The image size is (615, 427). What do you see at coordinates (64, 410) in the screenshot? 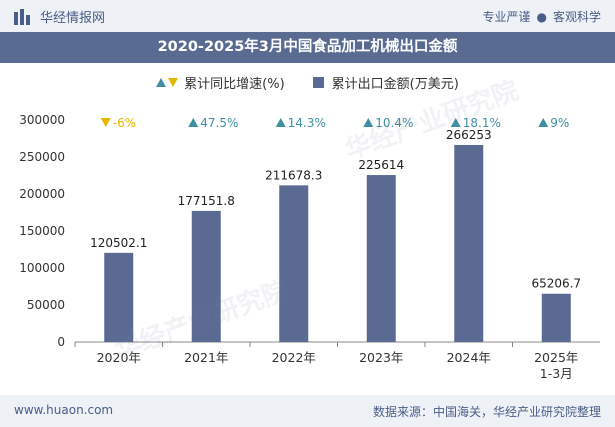
I see `footer-website: www.huaon.com` at bounding box center [64, 410].